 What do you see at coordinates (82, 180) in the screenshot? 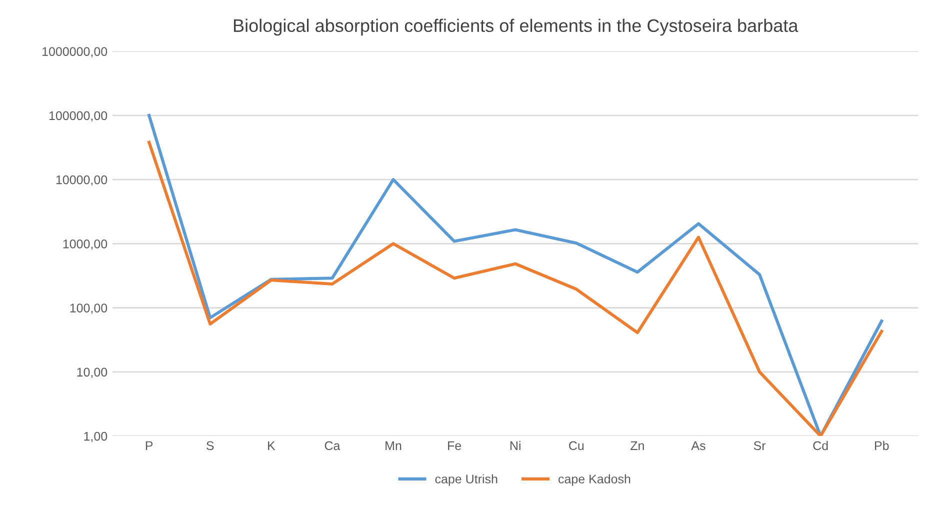
I see `y-tick-label: 10000,00` at bounding box center [82, 180].